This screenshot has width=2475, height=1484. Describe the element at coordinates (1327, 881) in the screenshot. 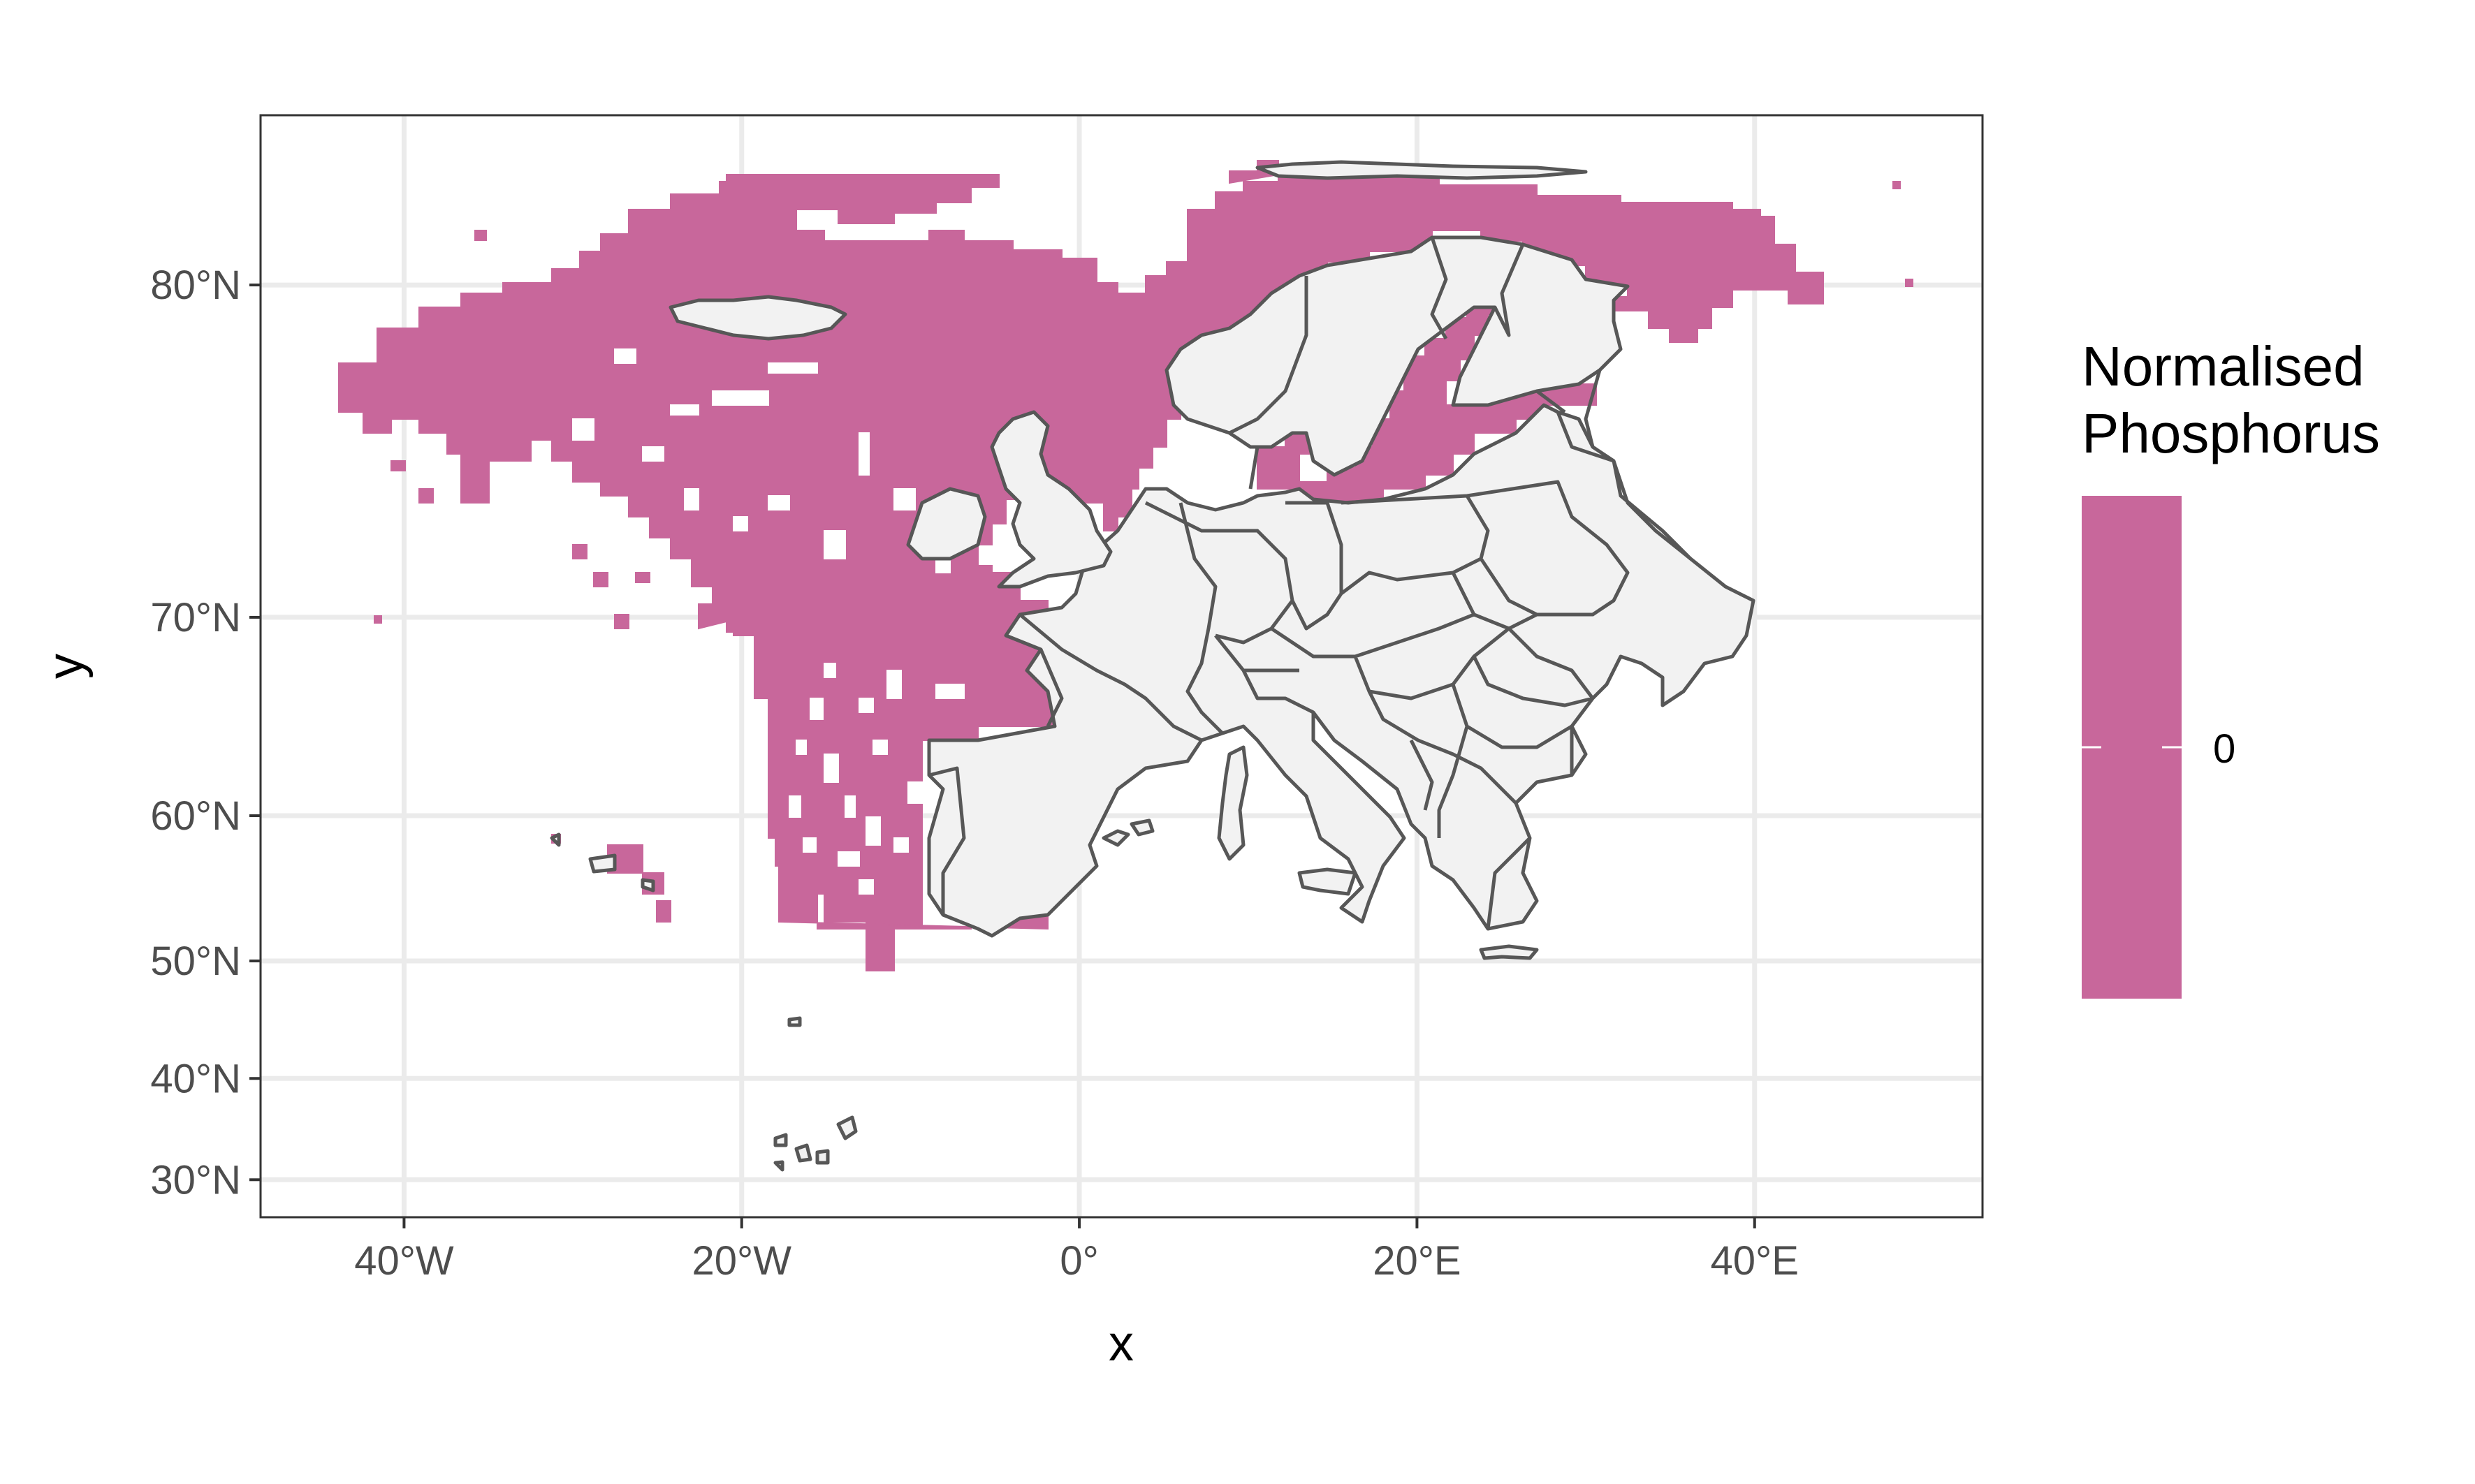

I see `sicily-outline` at that location.